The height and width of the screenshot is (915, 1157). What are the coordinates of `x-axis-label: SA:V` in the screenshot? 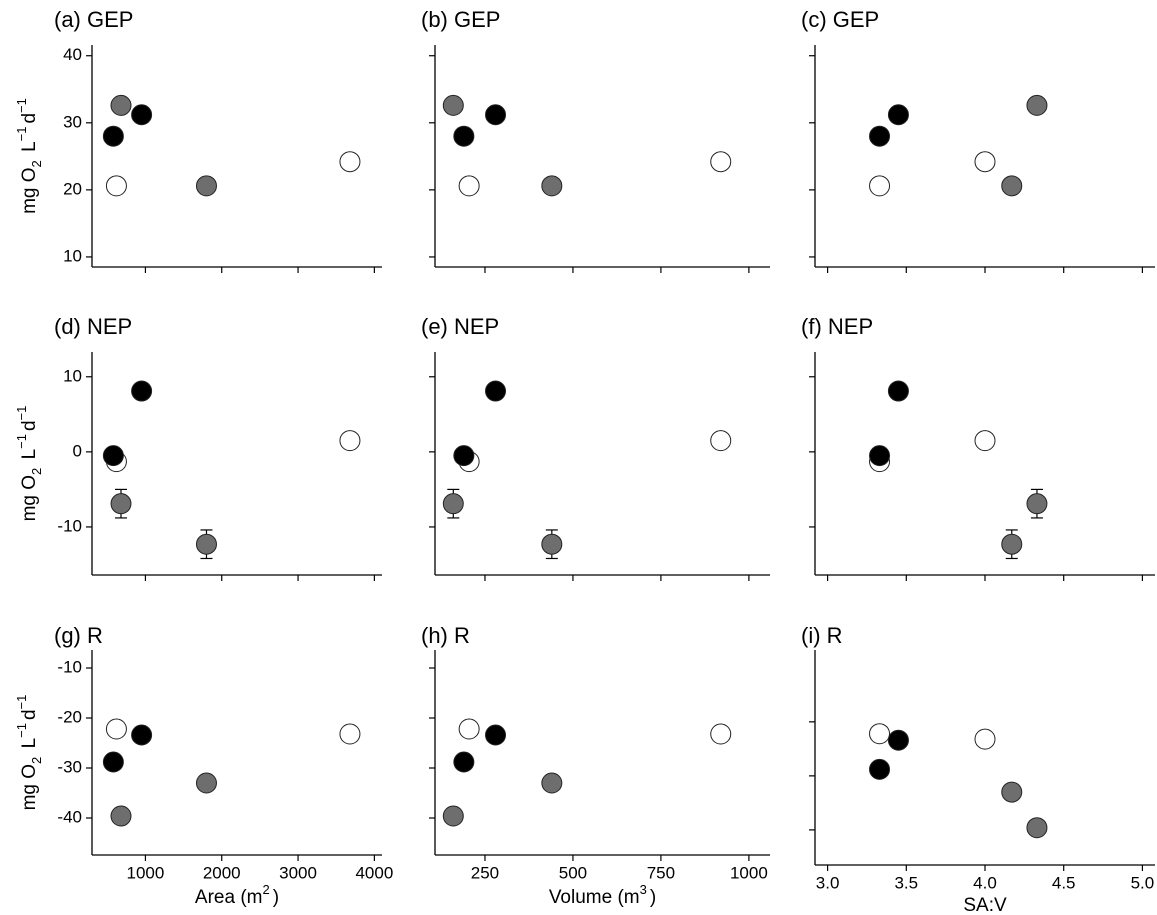 It's located at (985, 905).